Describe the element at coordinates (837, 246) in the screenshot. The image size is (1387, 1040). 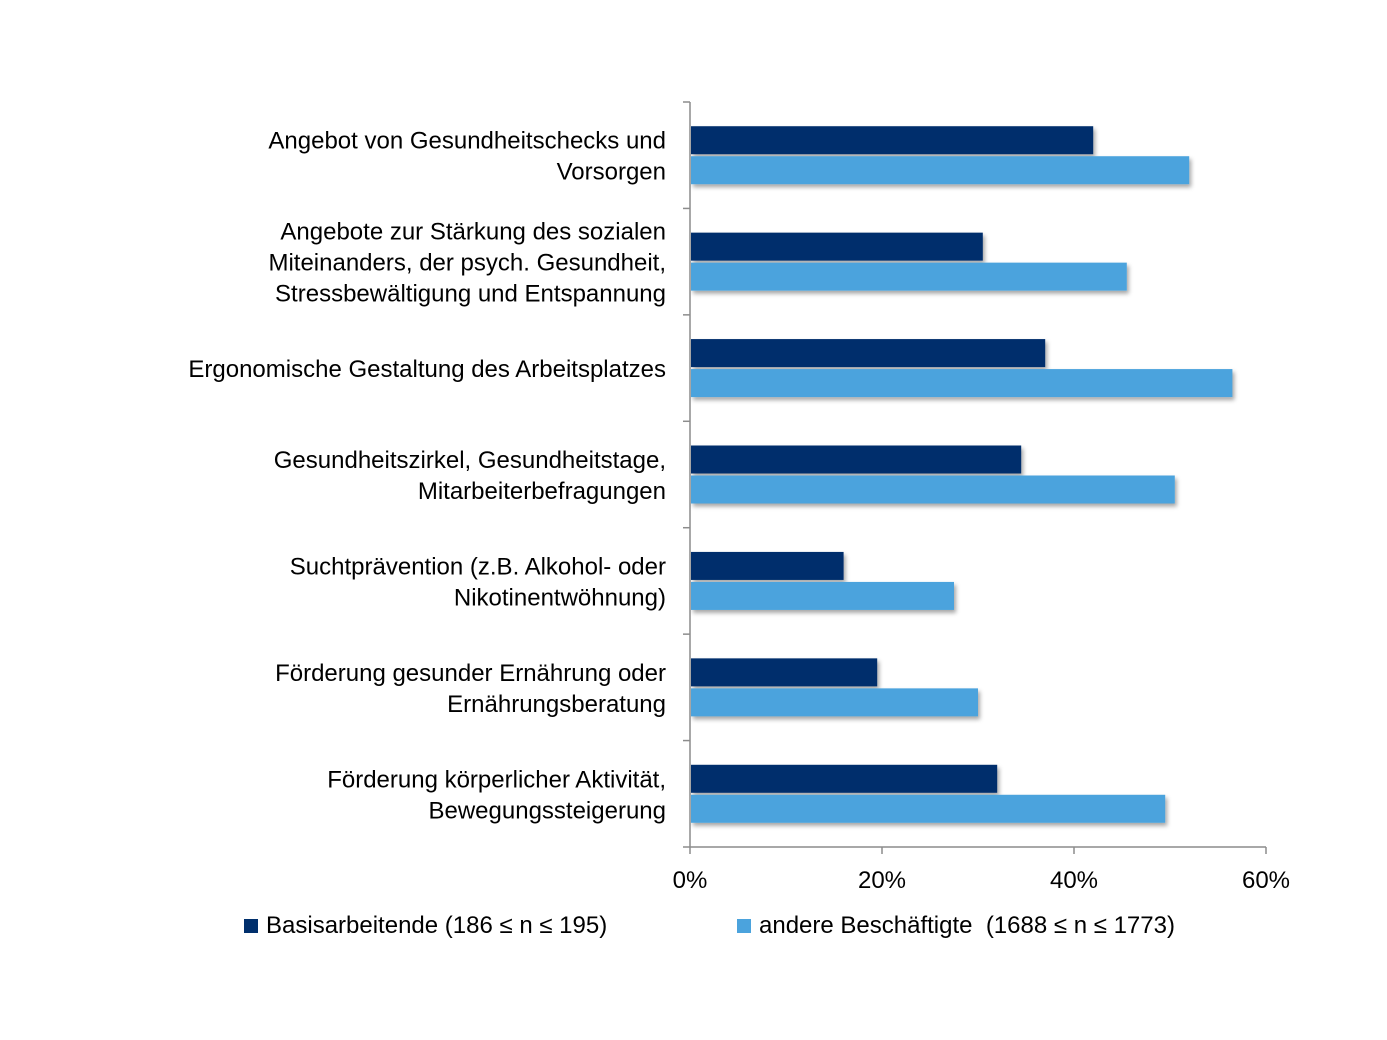
I see `bar-series0-cat1` at that location.